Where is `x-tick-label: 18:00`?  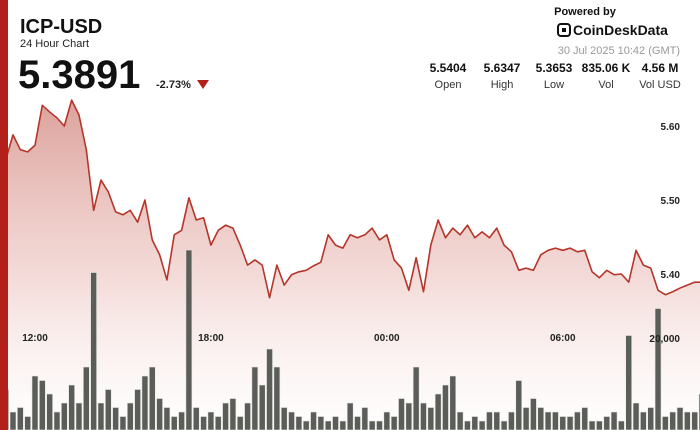
x-tick-label: 18:00 is located at coordinates (211, 338).